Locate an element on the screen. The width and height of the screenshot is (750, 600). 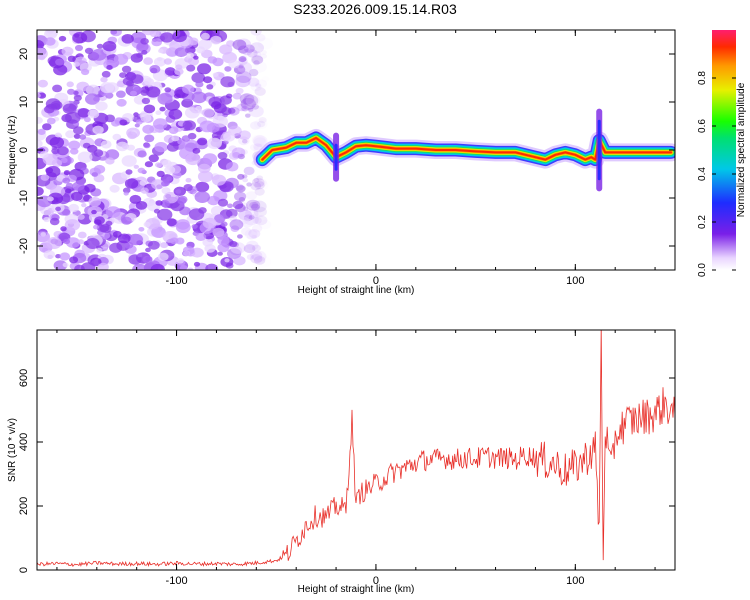
colorbar-tick-label: 0.6 is located at coordinates (702, 126).